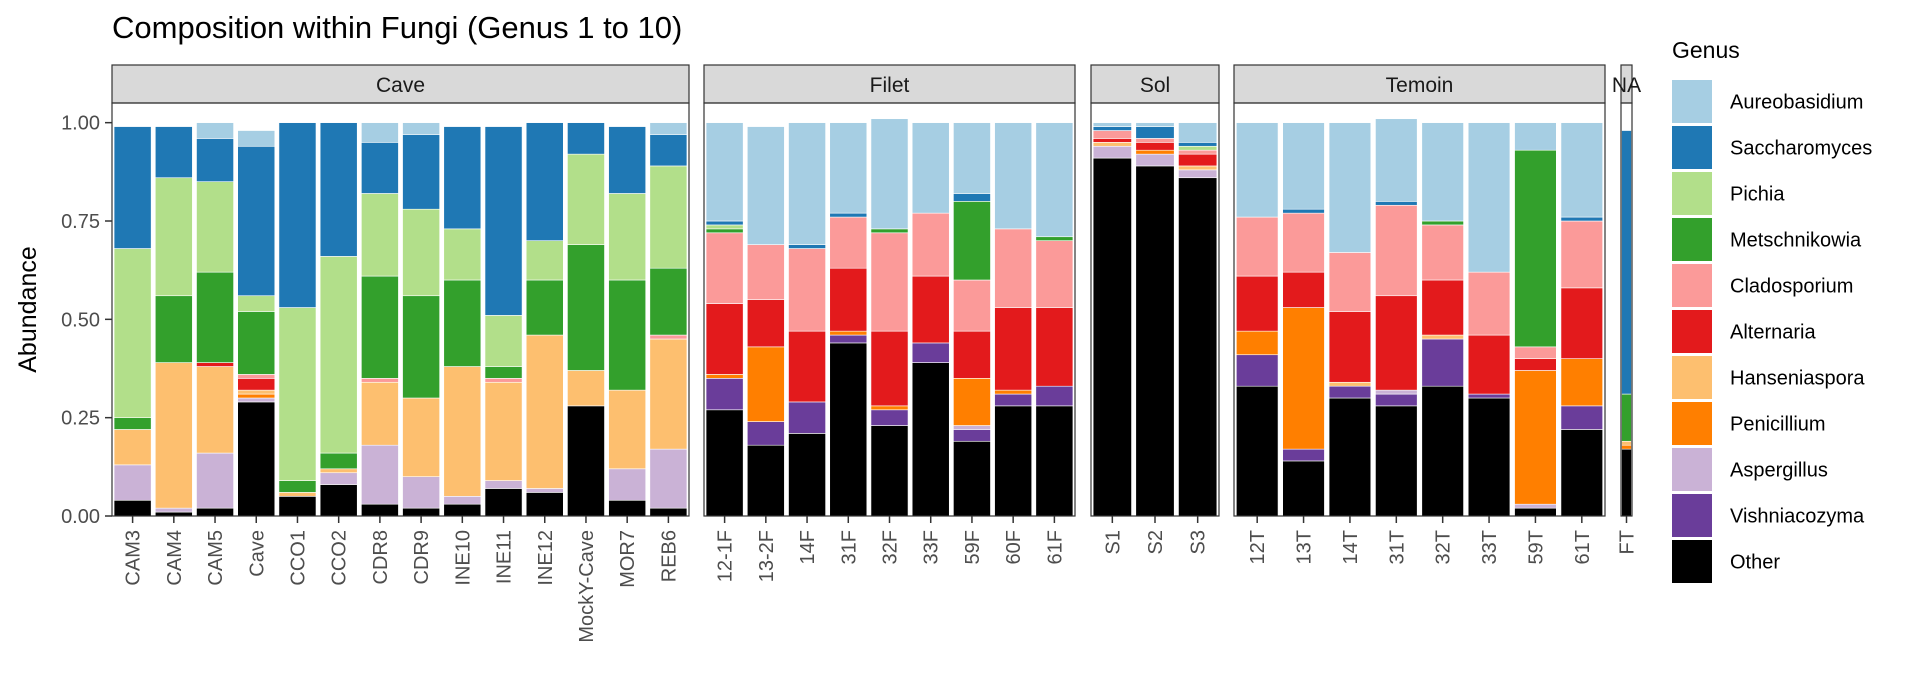 Image resolution: width=1920 pixels, height=677 pixels. Describe the element at coordinates (340, 558) in the screenshot. I see `x-tick-label: CCO2` at that location.